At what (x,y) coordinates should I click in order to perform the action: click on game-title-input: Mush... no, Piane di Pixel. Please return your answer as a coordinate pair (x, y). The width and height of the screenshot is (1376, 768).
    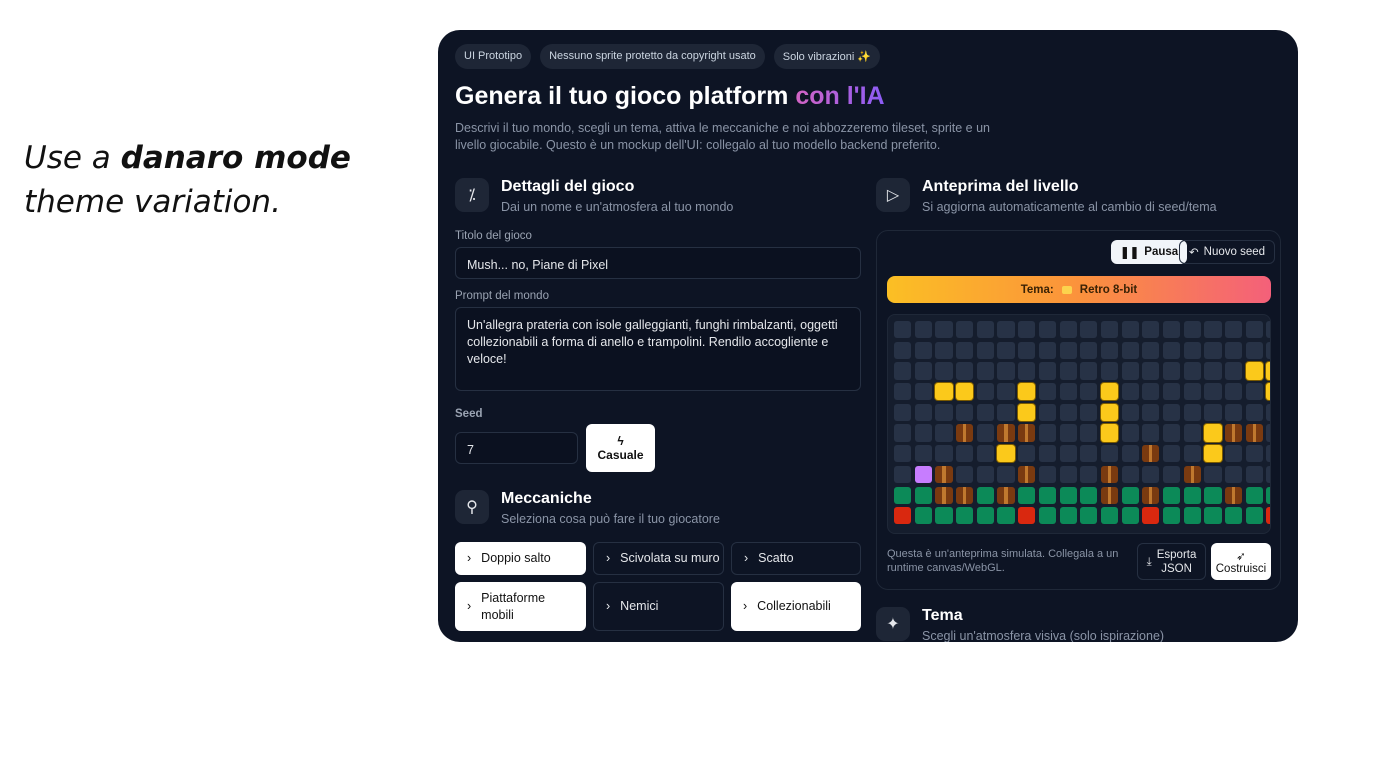
    Looking at the image, I should click on (658, 263).